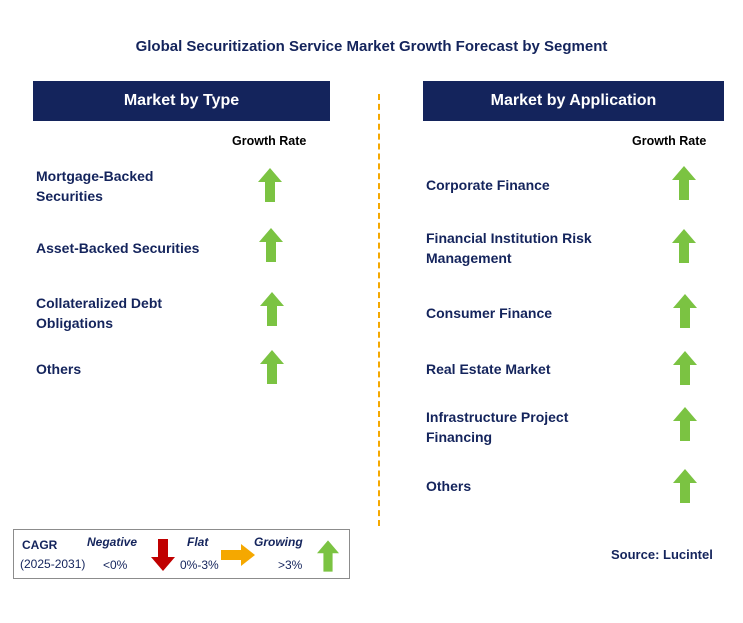  Describe the element at coordinates (489, 313) in the screenshot. I see `application-item-label: Consumer Finance` at that location.